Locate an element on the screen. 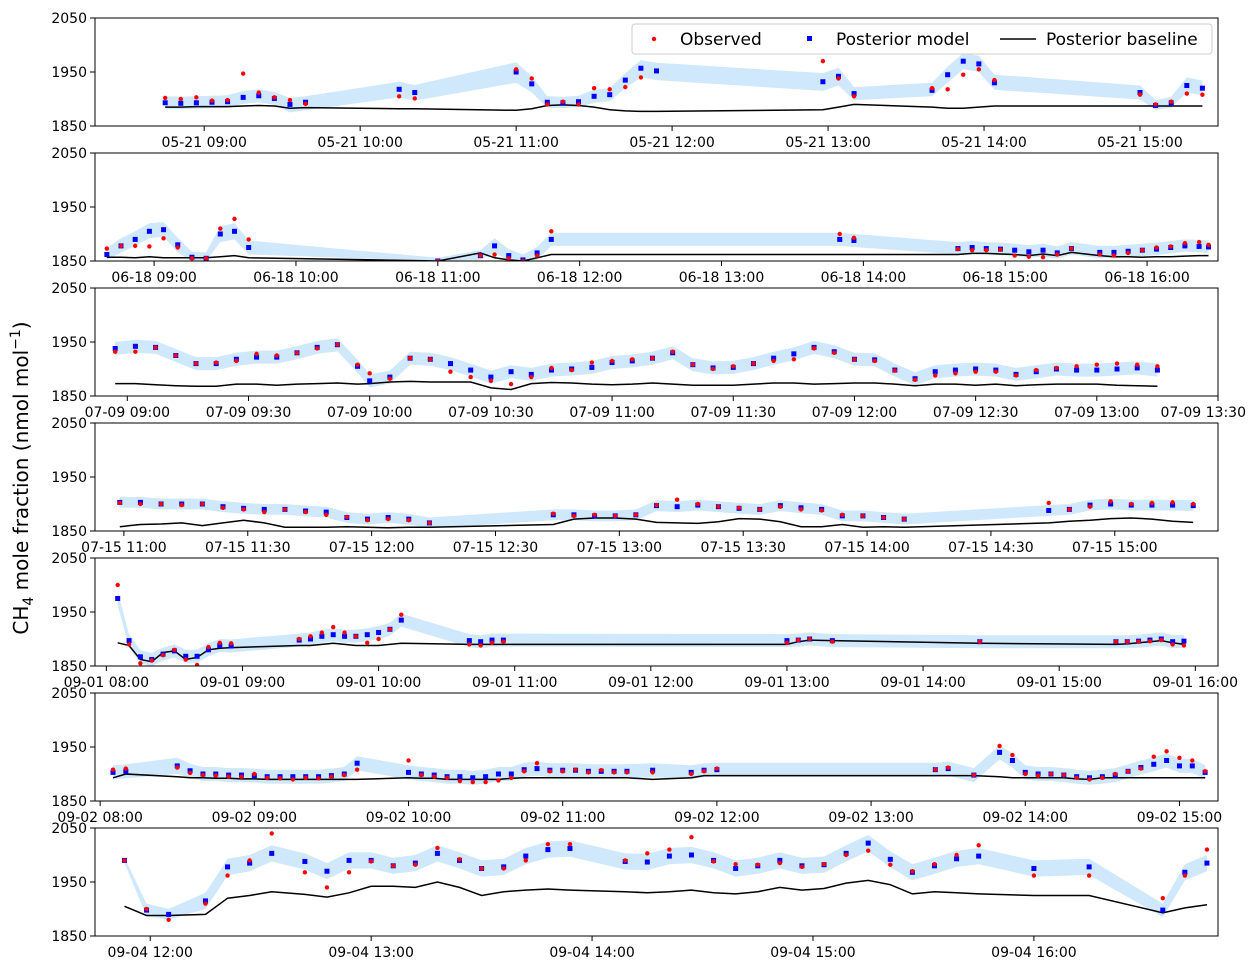  y-axis-label-close: ) is located at coordinates (21, 325).